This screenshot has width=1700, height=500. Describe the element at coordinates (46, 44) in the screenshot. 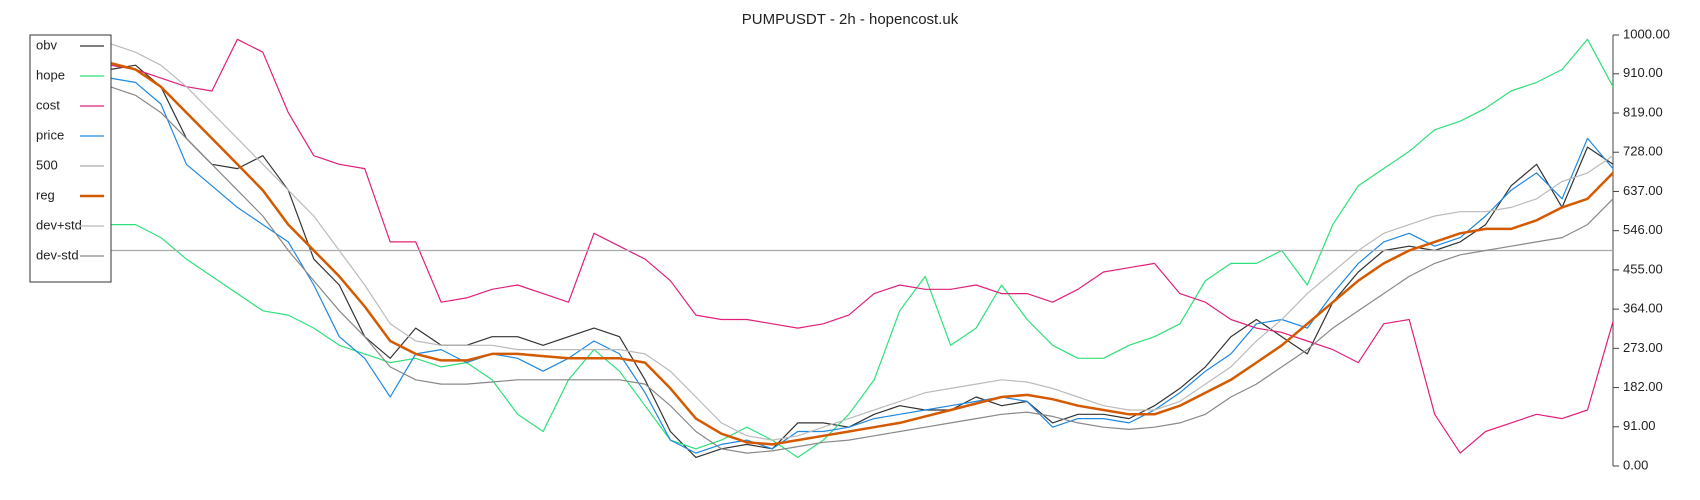

I see `legend-label: obv` at that location.